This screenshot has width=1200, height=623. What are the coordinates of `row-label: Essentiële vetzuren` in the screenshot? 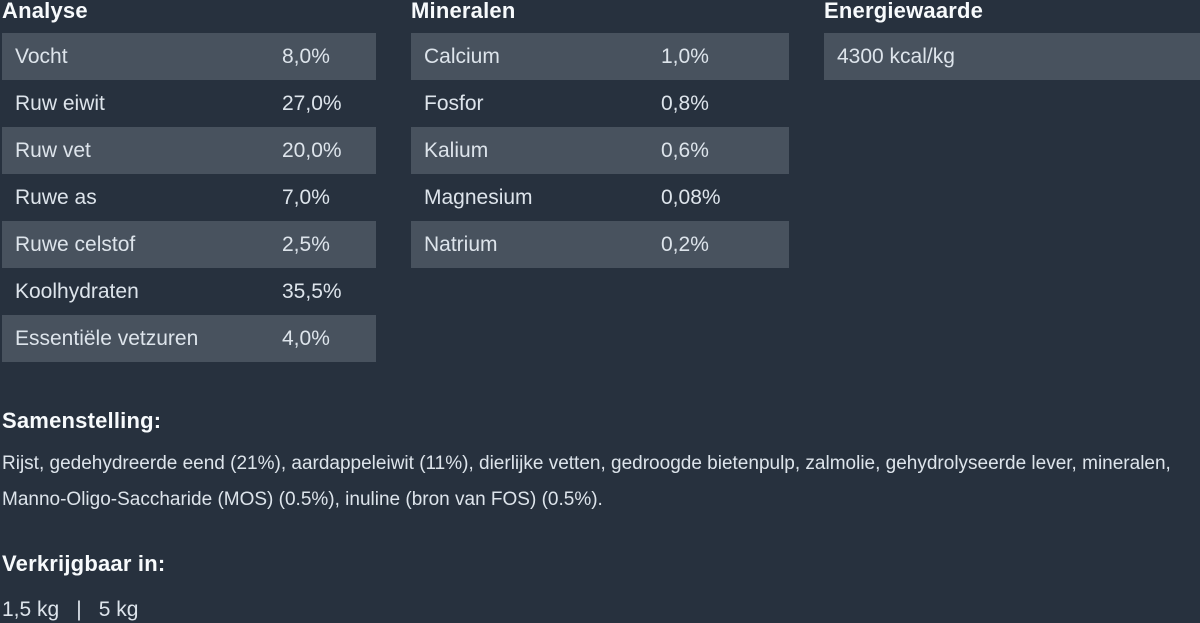 It's located at (107, 338).